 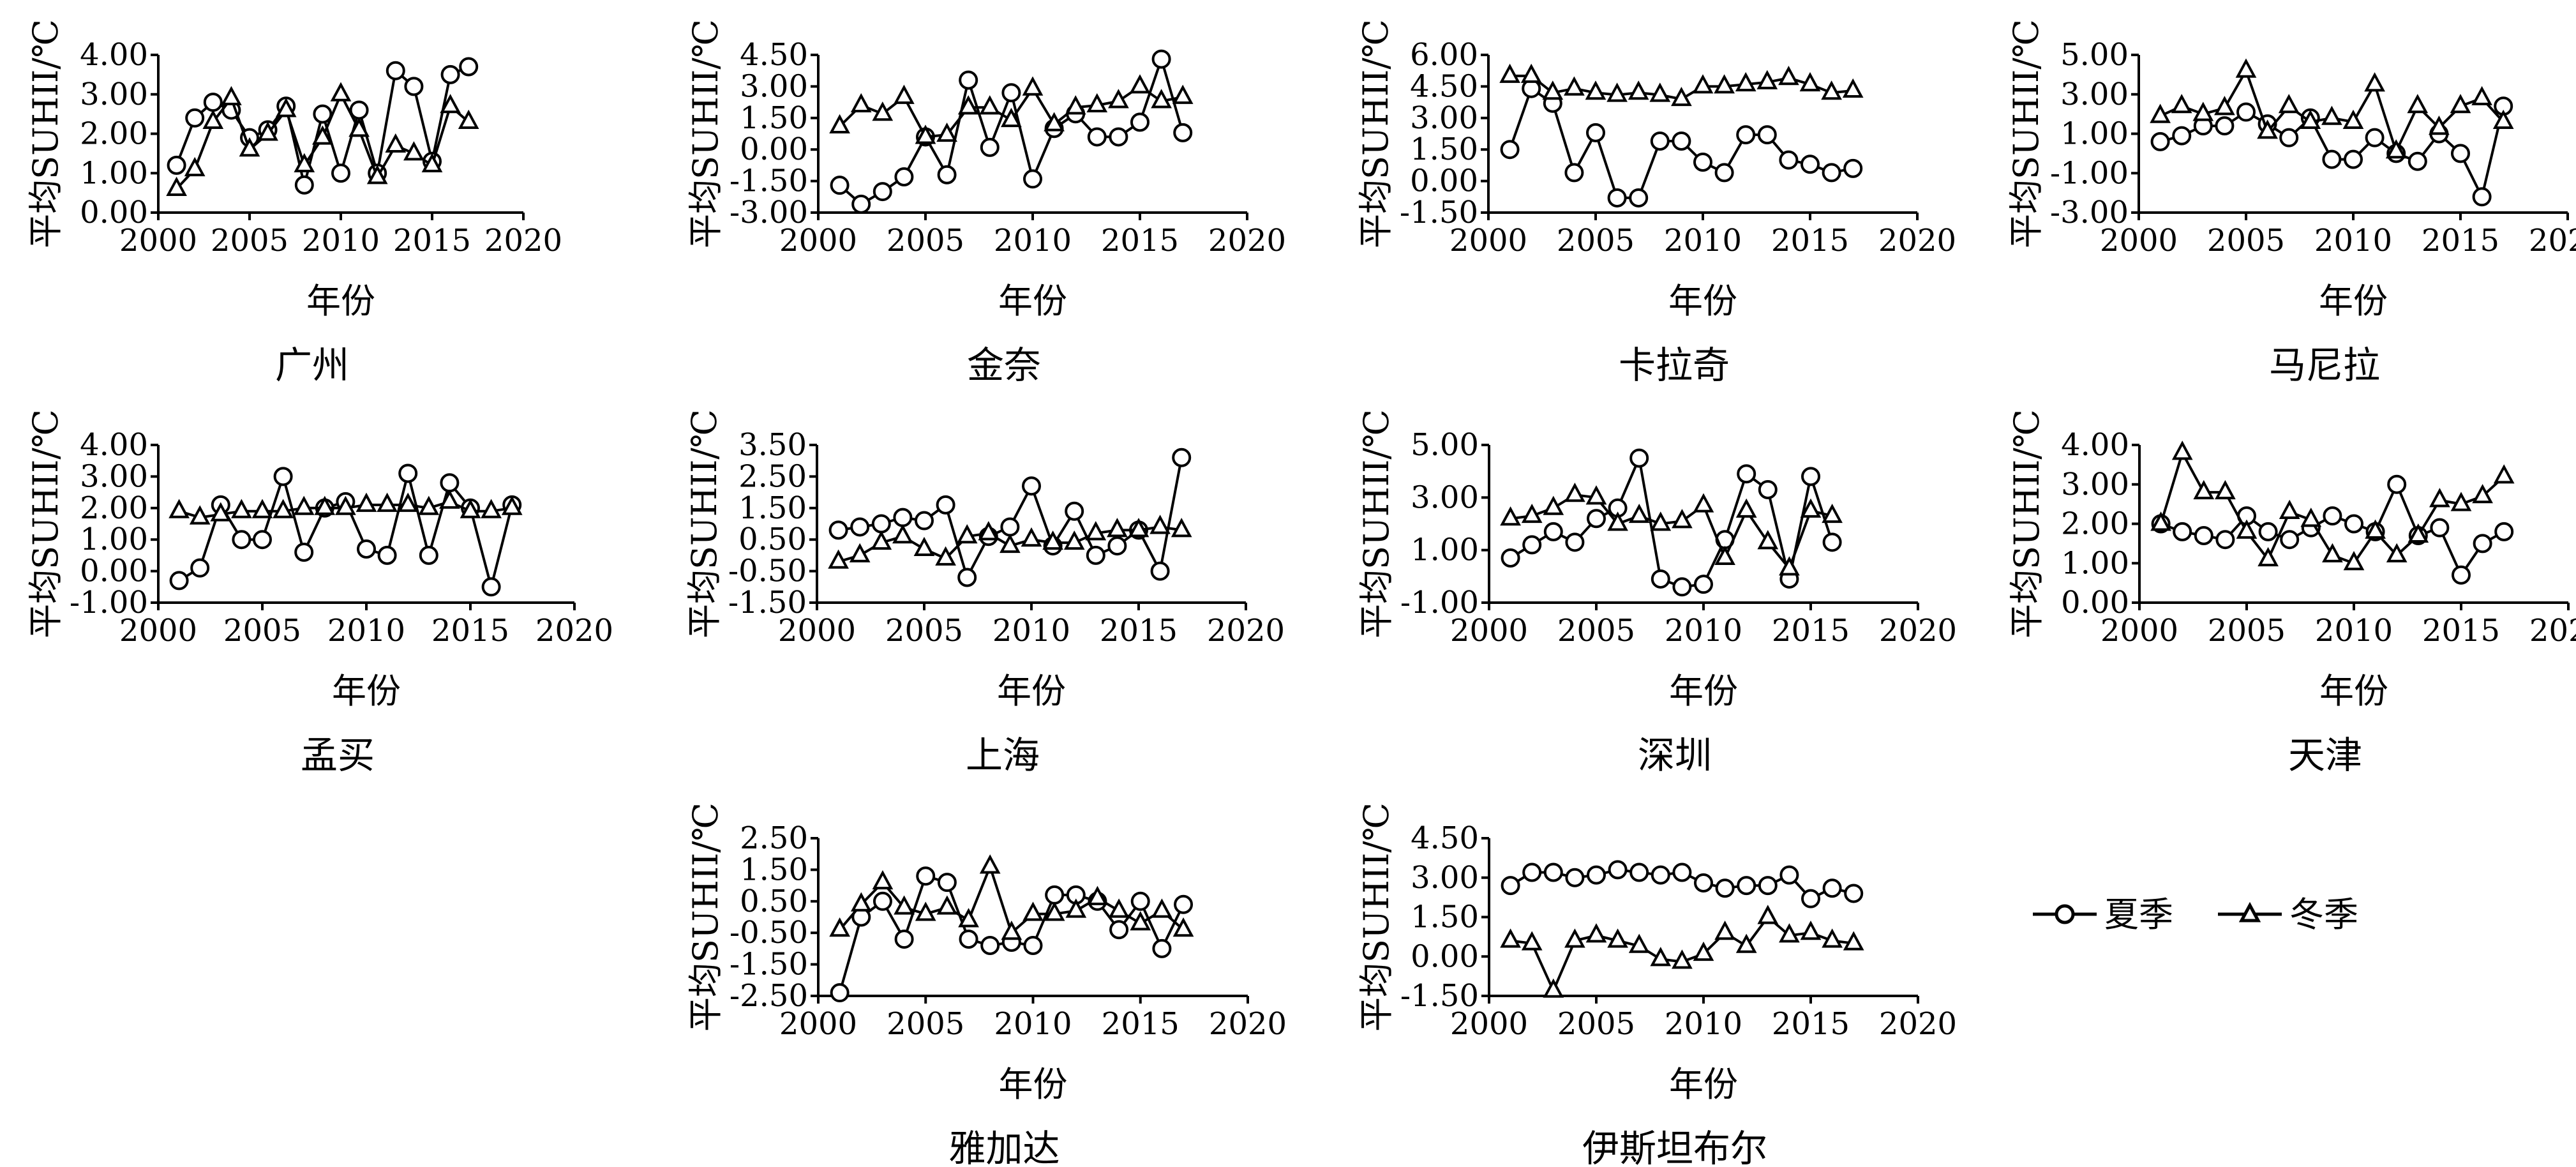 I want to click on y-tick-label: 2.00, so click(x=114, y=508).